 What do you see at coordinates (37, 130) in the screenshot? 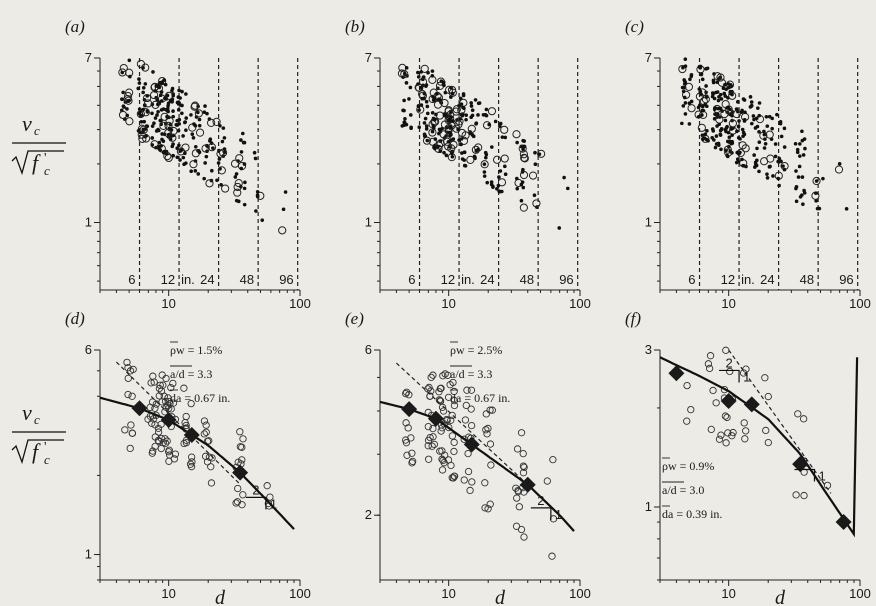
I see `y-label-numerator-sub: c` at bounding box center [37, 130].